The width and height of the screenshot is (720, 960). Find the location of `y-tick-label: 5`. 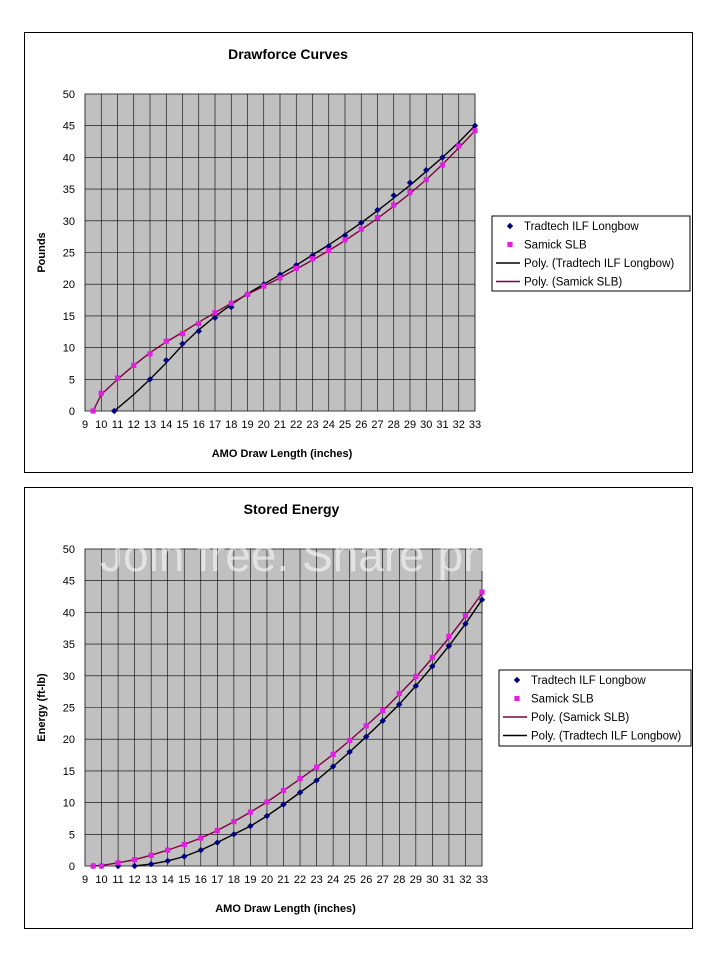

y-tick-label: 5 is located at coordinates (72, 835).